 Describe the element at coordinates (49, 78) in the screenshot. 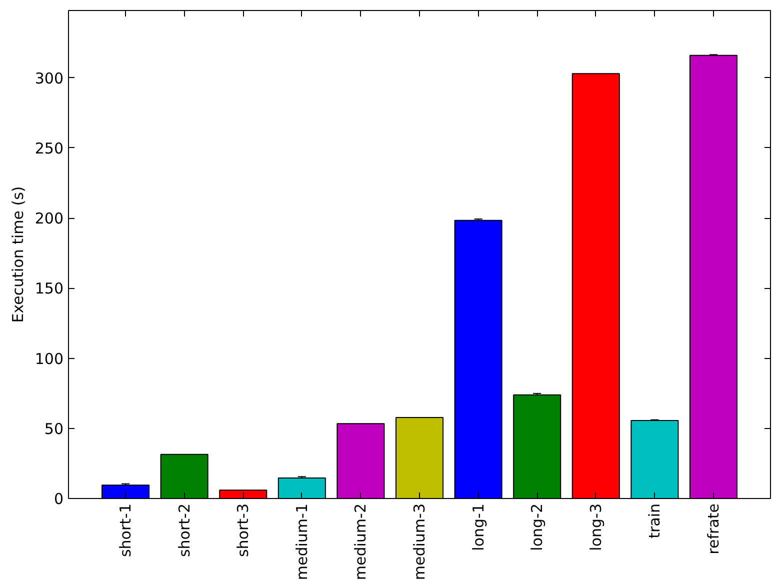

I see `y-tick-label: 300` at that location.